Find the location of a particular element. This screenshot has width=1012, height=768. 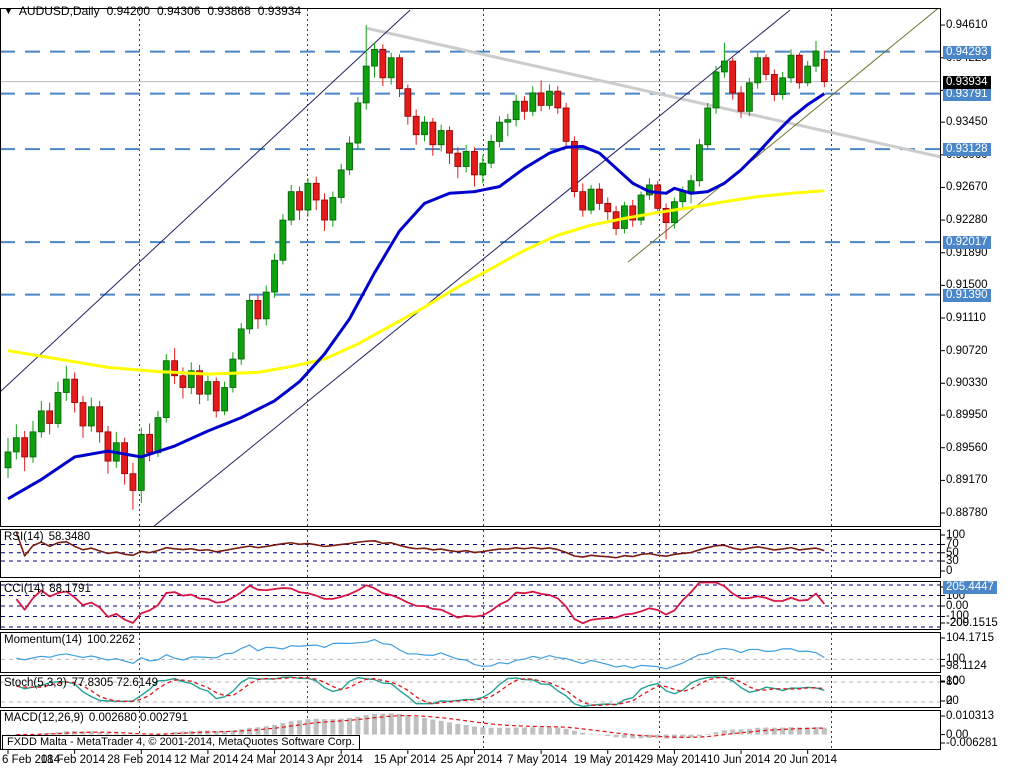

stochastic-axis-label: 80 is located at coordinates (952, 682).